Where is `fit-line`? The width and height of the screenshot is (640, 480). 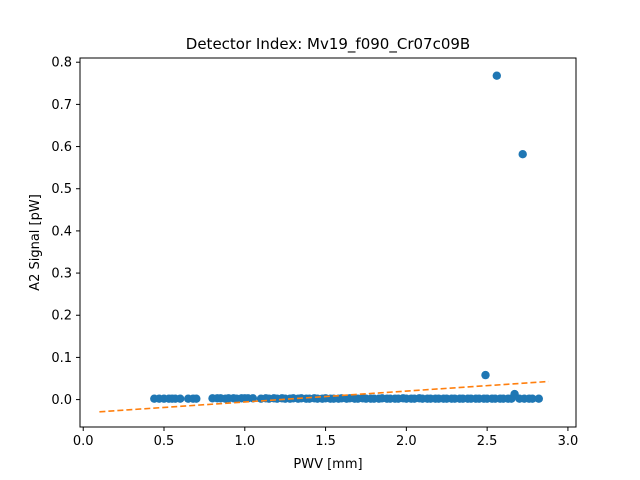 fit-line is located at coordinates (324, 396).